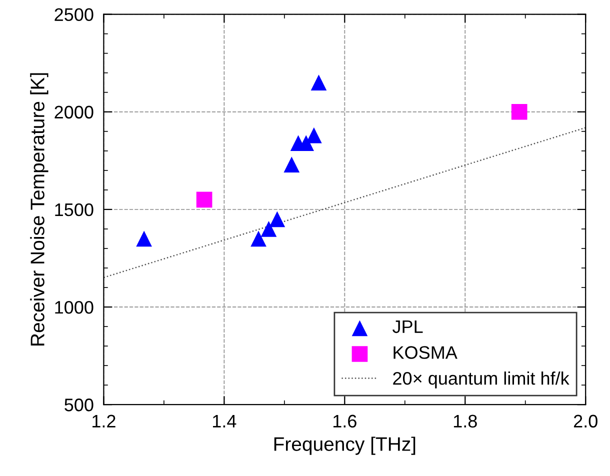  Describe the element at coordinates (74, 112) in the screenshot. I see `y-tick-label: 2000` at that location.